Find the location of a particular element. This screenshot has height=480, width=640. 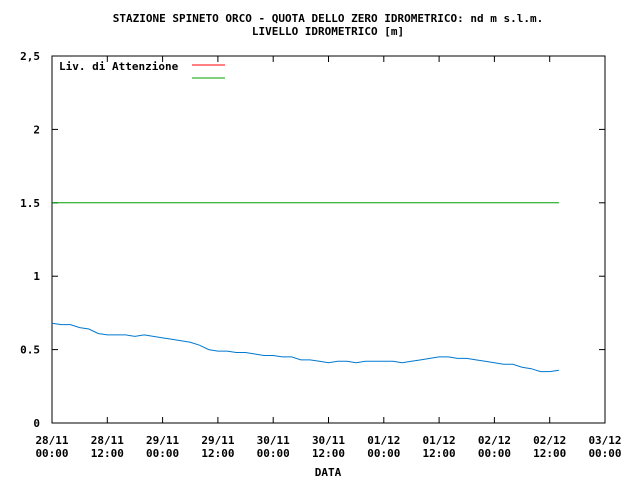

chart-subtitle: LIVELLO IDROMETRICO [m] is located at coordinates (328, 31).